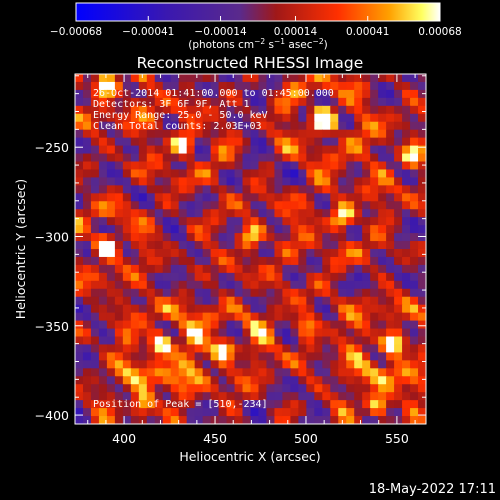  What do you see at coordinates (213, 93) in the screenshot?
I see `info-line-time: 26-Oct-2014 01:41:00.000 to 01:45:00.000` at bounding box center [213, 93].